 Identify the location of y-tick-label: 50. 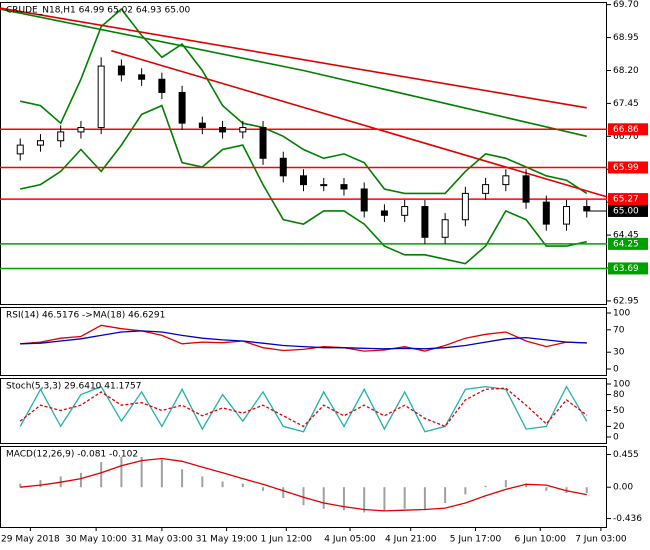
(619, 411).